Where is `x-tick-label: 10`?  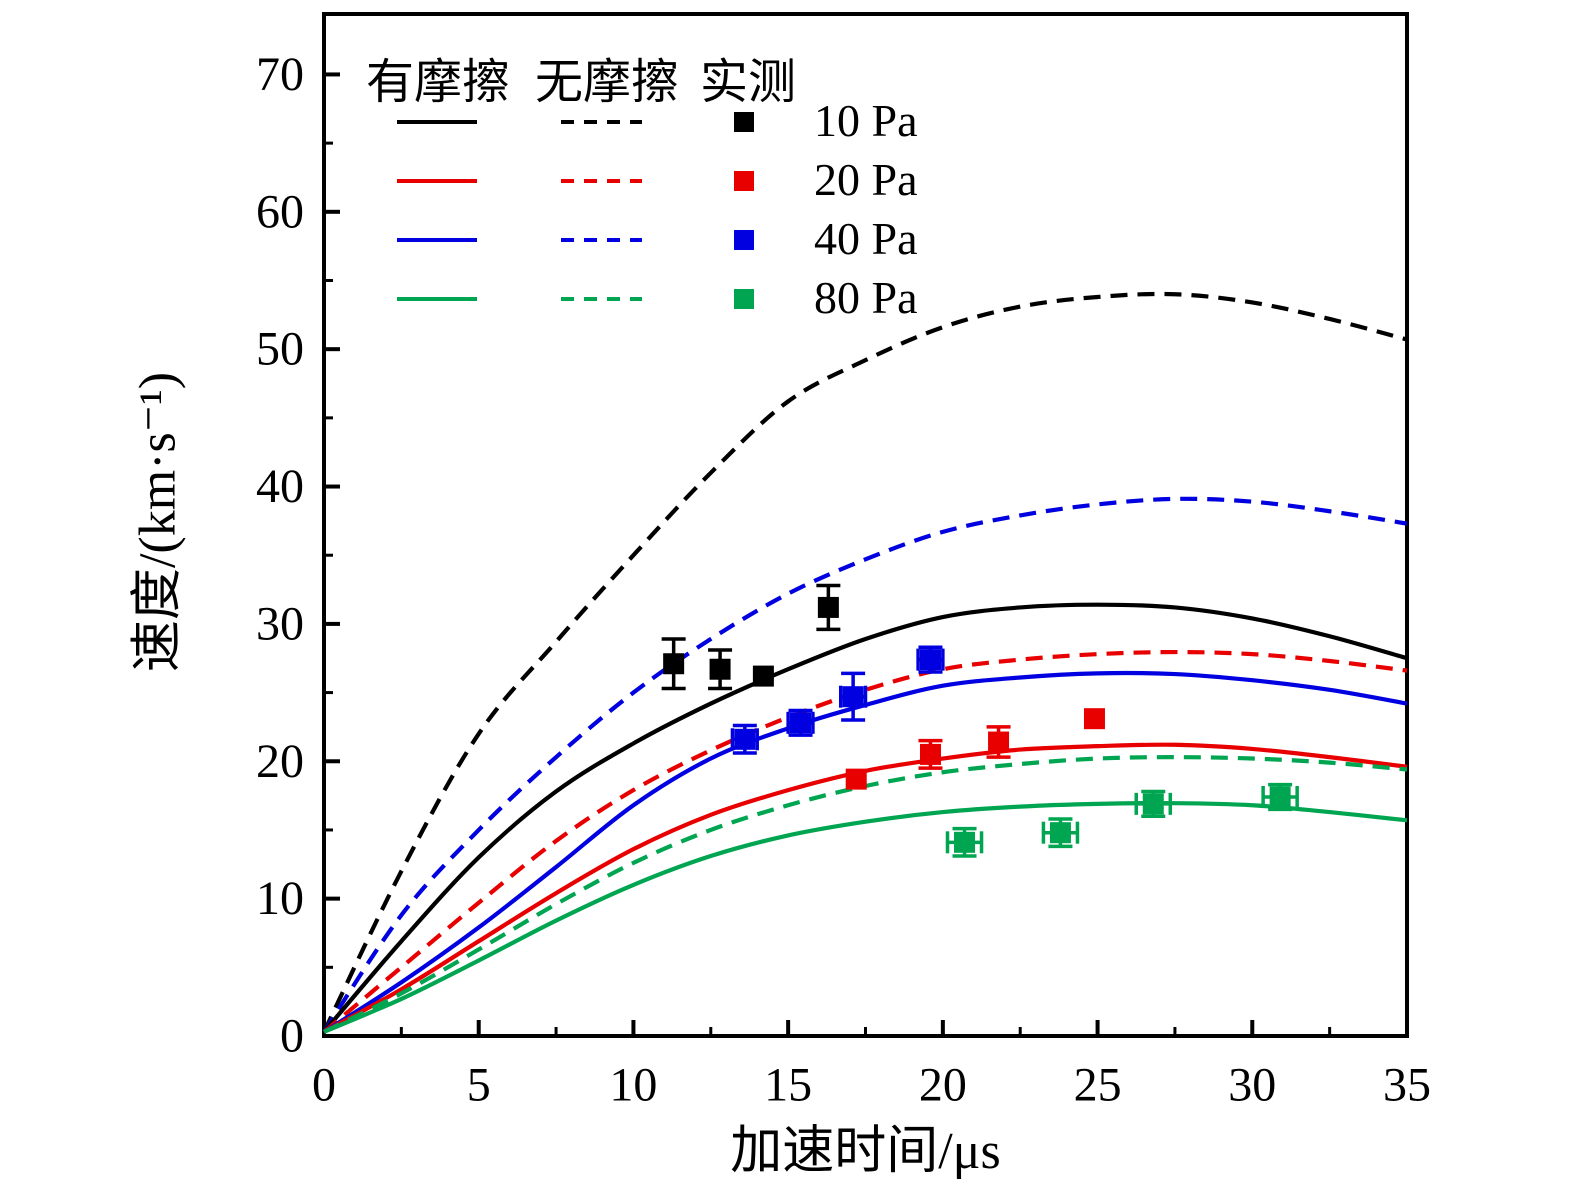 x-tick-label: 10 is located at coordinates (633, 1085).